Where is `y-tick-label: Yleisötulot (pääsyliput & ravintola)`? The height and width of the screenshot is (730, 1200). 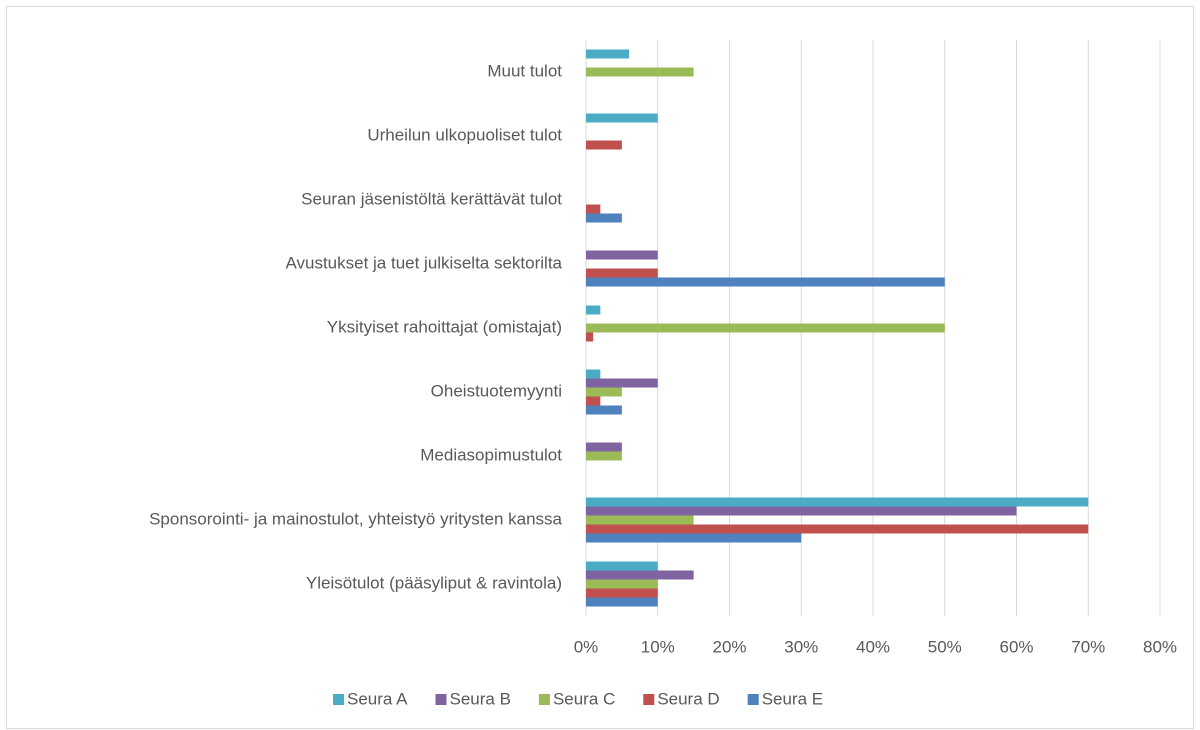 y-tick-label: Yleisötulot (pääsyliput & ravintola) is located at coordinates (434, 582).